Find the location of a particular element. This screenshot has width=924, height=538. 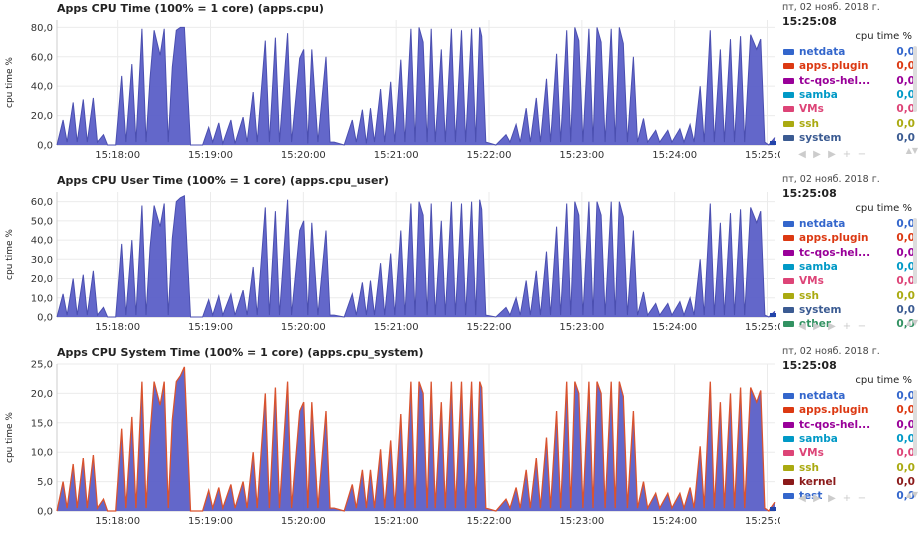

legend-label: system is located at coordinates (820, 137).